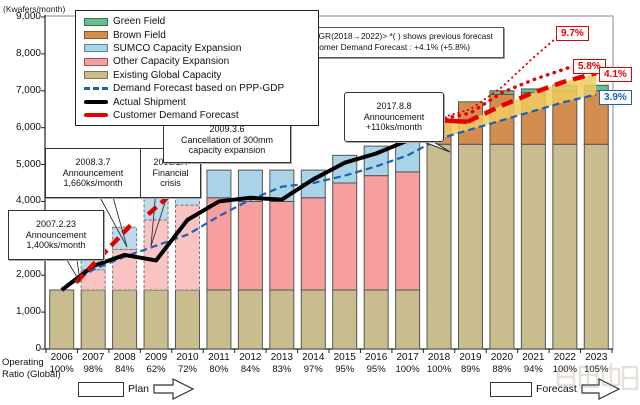 This screenshot has width=640, height=405. I want to click on legend-item-label: Other Capacity Expansion, so click(171, 62).